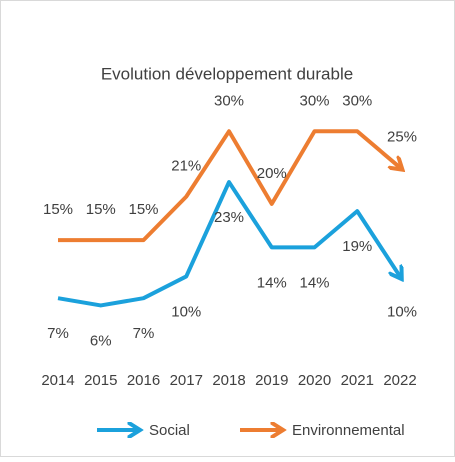  Describe the element at coordinates (186, 166) in the screenshot. I see `data-label: 21%` at that location.